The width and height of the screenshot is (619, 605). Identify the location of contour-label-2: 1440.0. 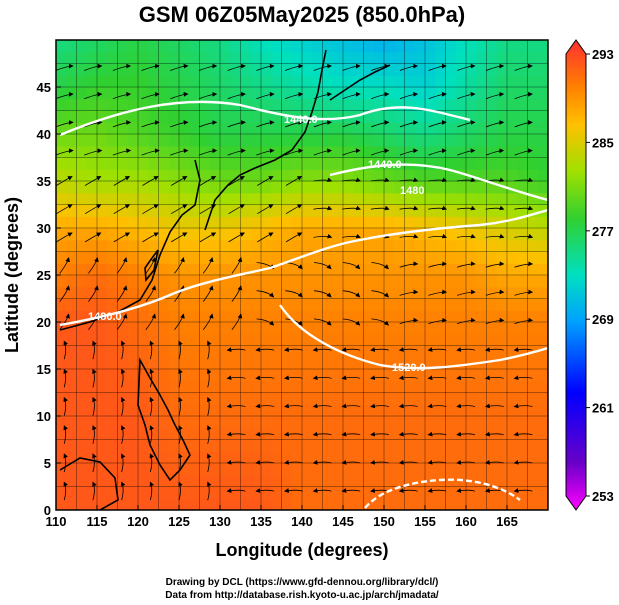
(385, 165).